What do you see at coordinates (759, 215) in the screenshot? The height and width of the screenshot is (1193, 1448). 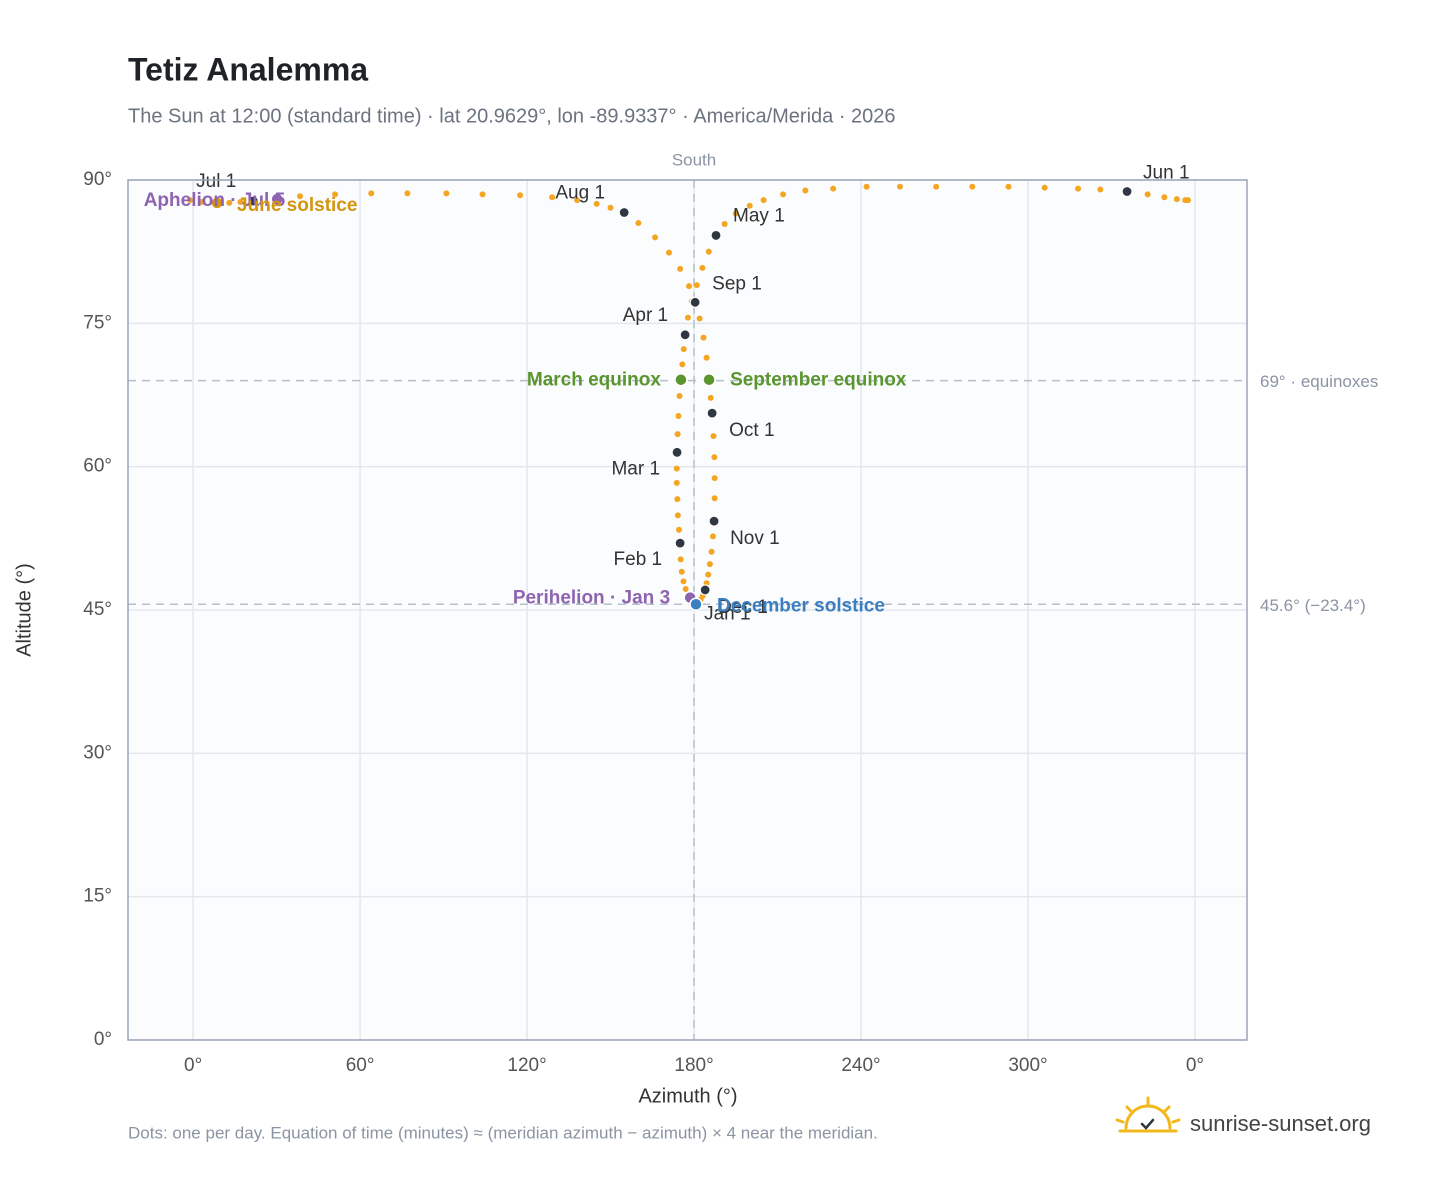 I see `date-label: May 1` at bounding box center [759, 215].